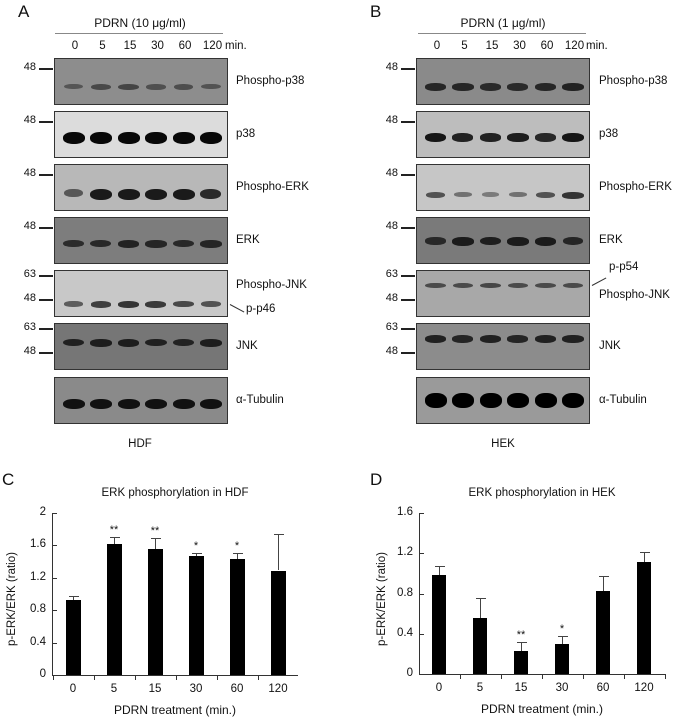 This screenshot has width=677, height=721. I want to click on panel-a-cell-line: HDF, so click(140, 444).